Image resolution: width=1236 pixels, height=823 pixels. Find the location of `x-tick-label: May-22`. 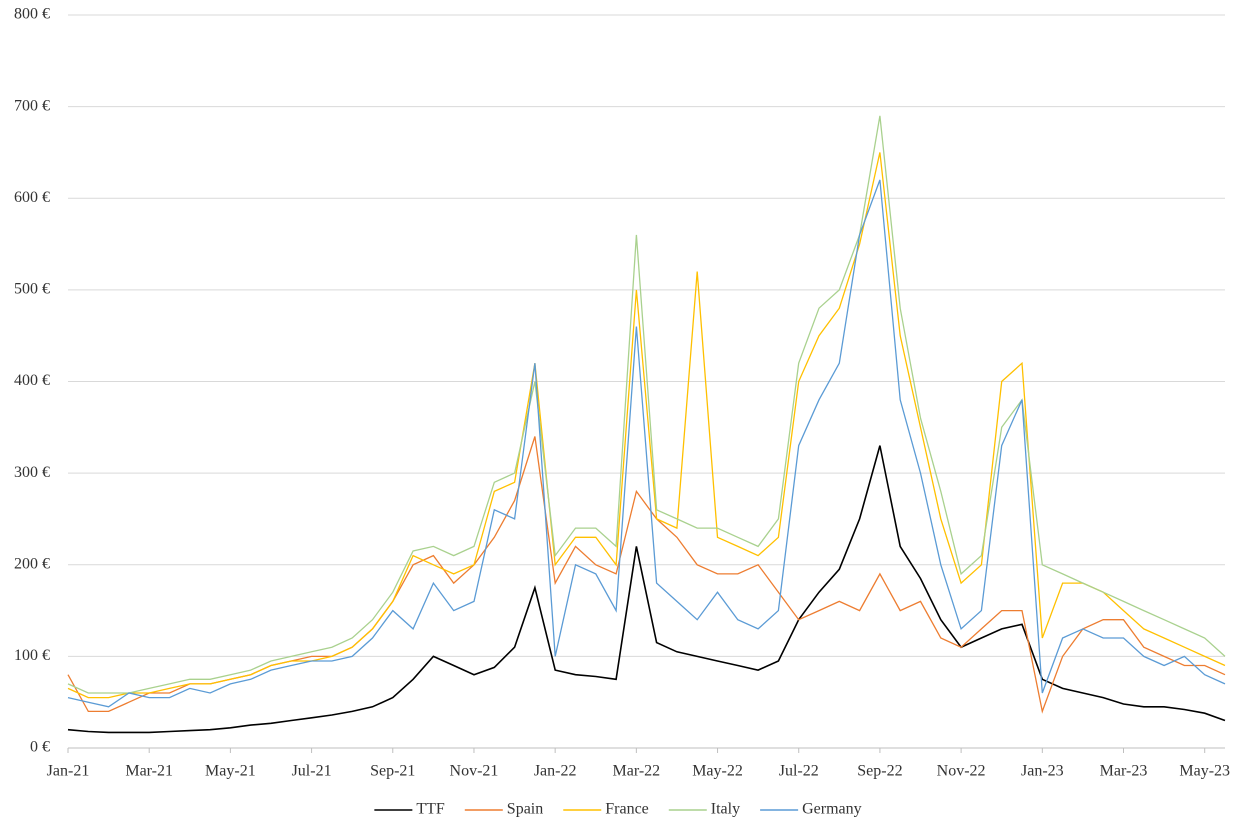

x-tick-label: May-22 is located at coordinates (717, 771).